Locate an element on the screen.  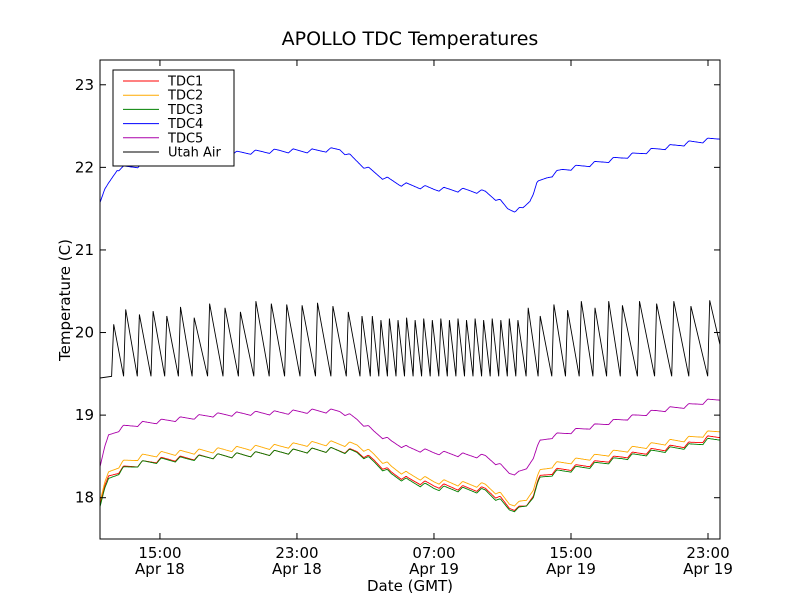
legend-label-tdc1: TDC1 is located at coordinates (185, 82).